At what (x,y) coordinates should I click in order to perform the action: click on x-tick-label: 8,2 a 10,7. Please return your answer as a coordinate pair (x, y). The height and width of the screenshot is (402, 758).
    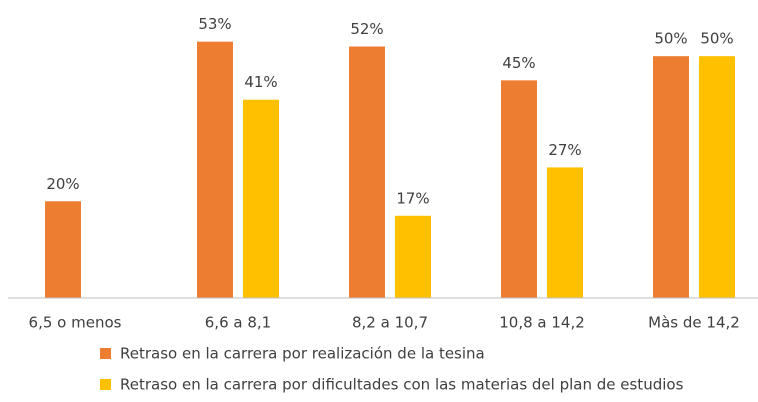
    Looking at the image, I should click on (390, 323).